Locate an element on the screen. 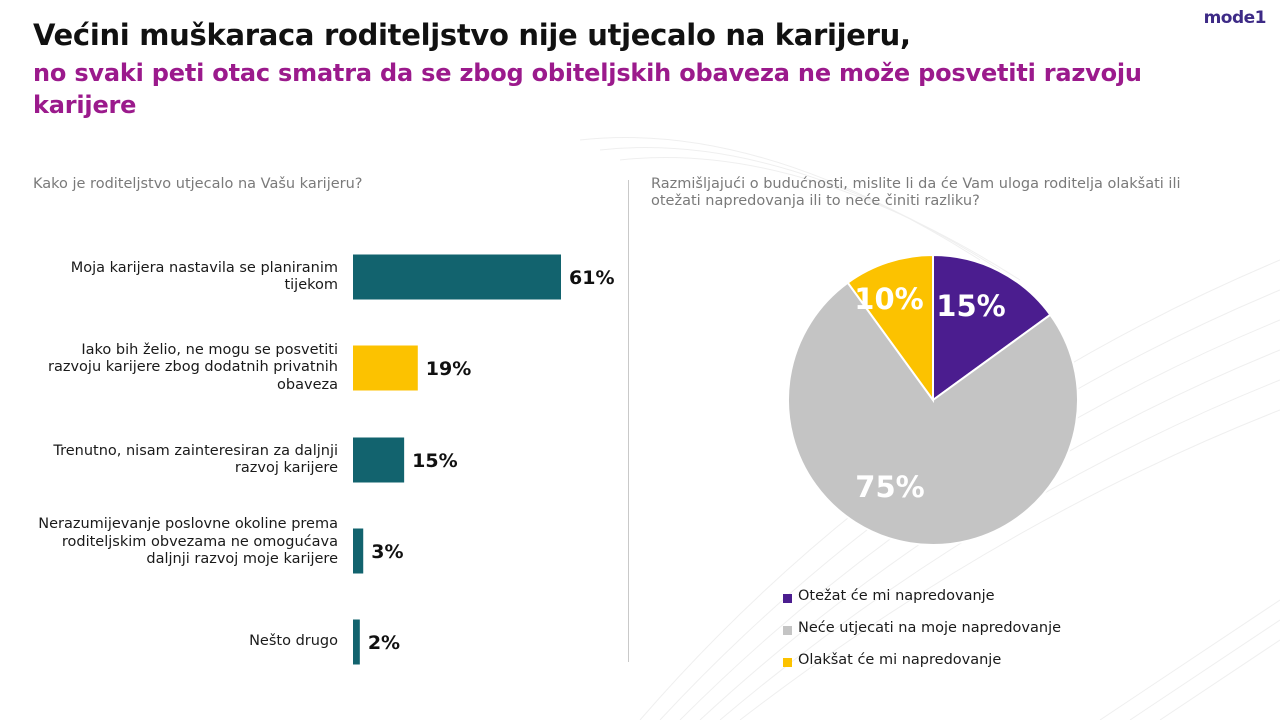  legend-item: Neće utjecati na moje napredovanje is located at coordinates (922, 636).